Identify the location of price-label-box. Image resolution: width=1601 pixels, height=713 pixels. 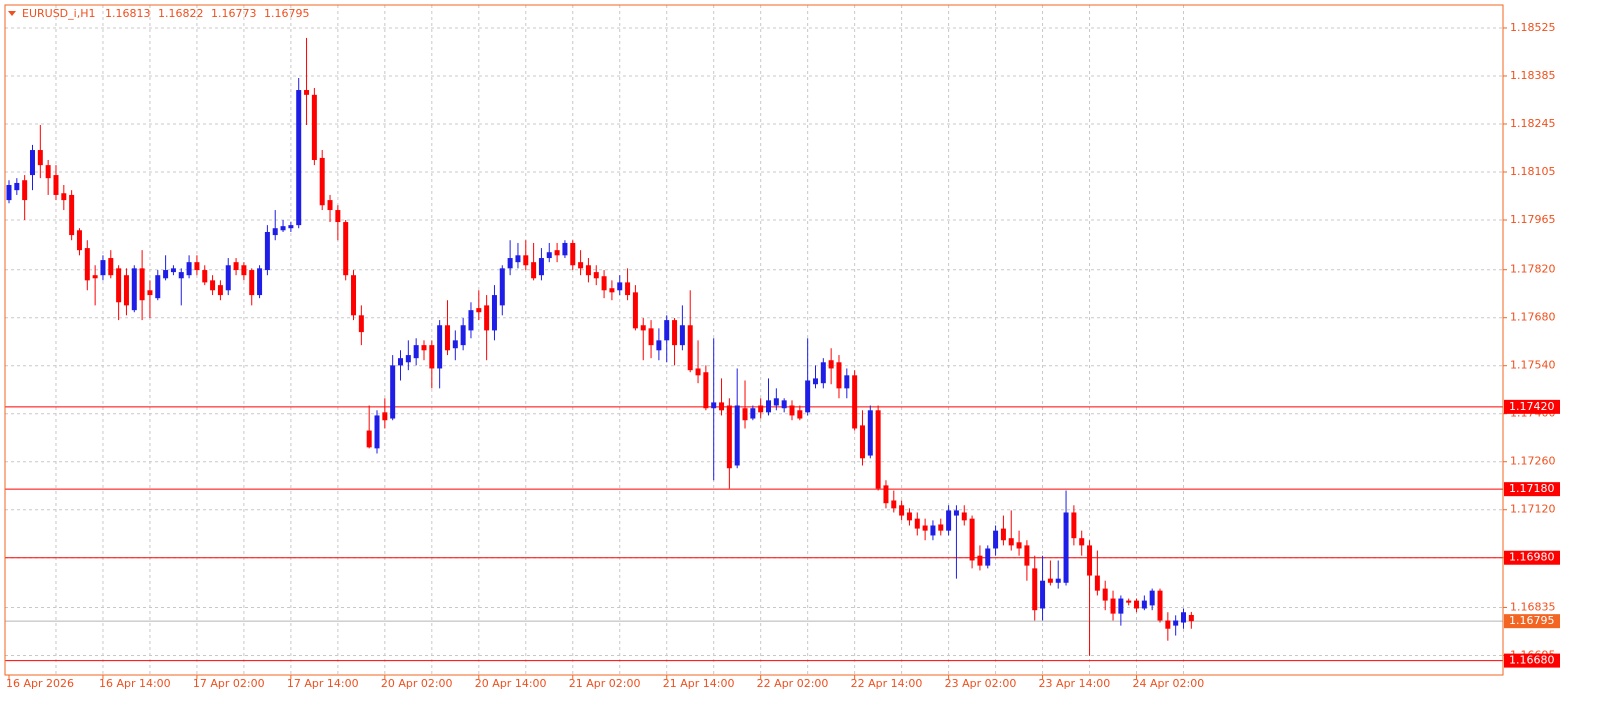
(1532, 621).